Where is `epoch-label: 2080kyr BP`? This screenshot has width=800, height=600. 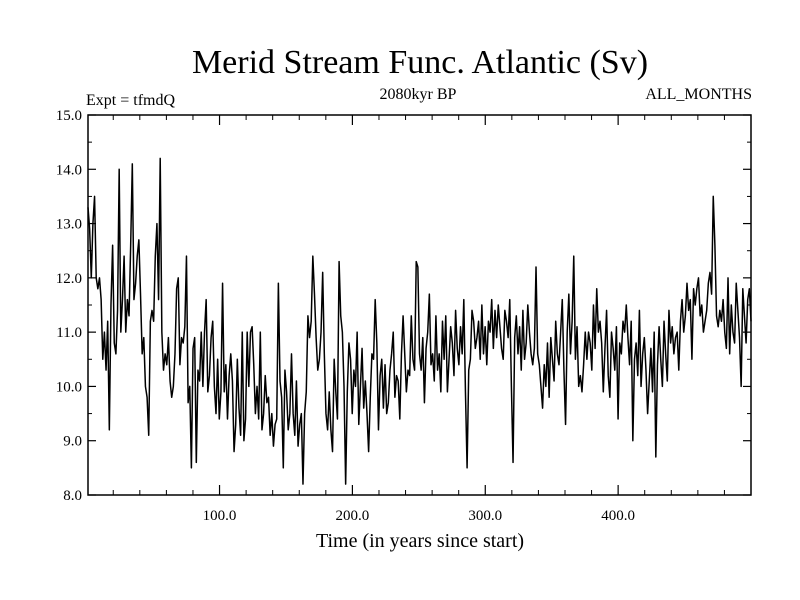 epoch-label: 2080kyr BP is located at coordinates (418, 94).